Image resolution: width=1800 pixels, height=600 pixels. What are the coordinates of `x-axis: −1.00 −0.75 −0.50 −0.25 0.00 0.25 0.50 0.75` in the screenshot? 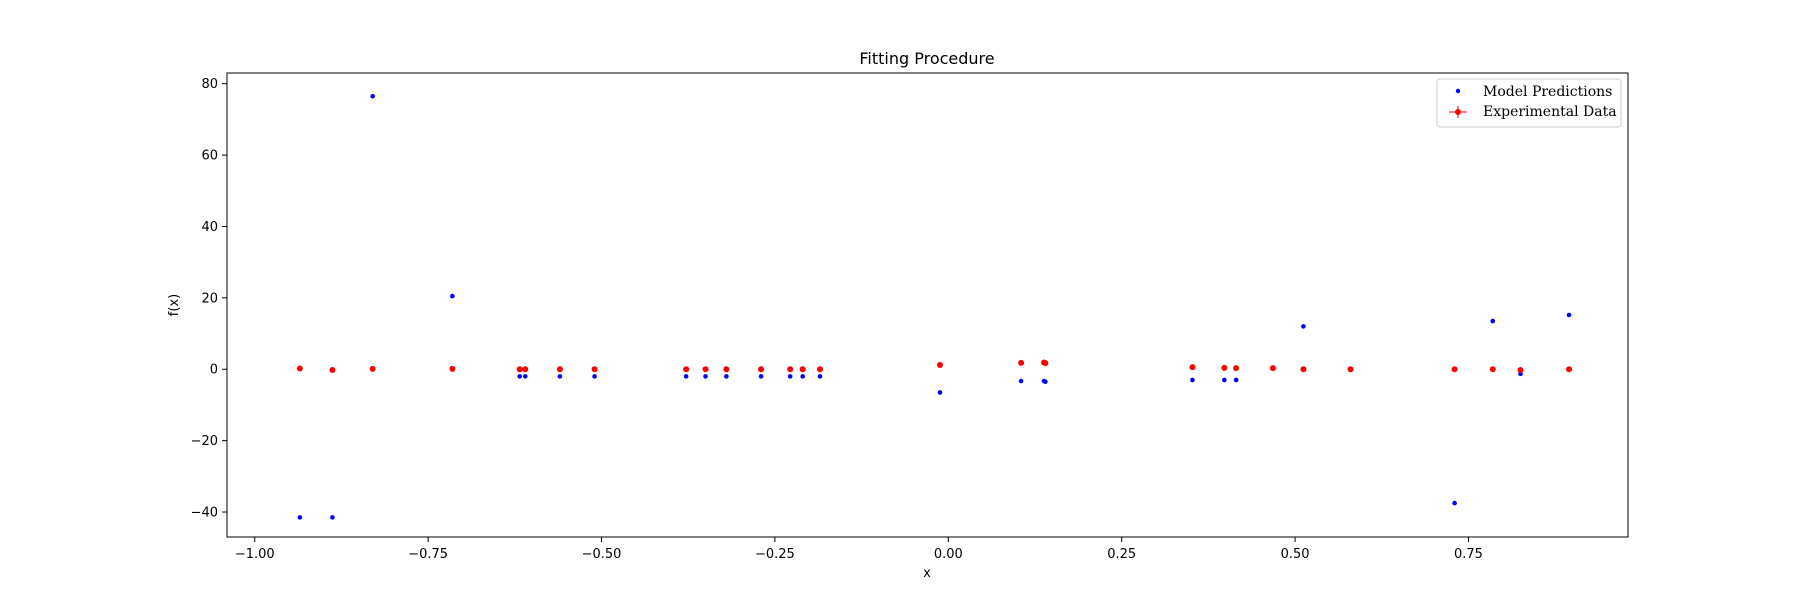 It's located at (859, 549).